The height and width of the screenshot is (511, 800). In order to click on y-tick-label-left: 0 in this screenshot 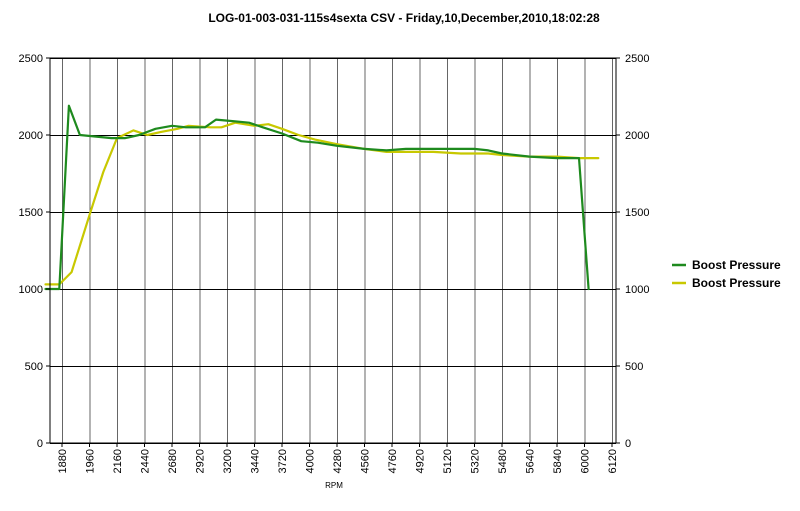, I will do `click(40, 444)`.